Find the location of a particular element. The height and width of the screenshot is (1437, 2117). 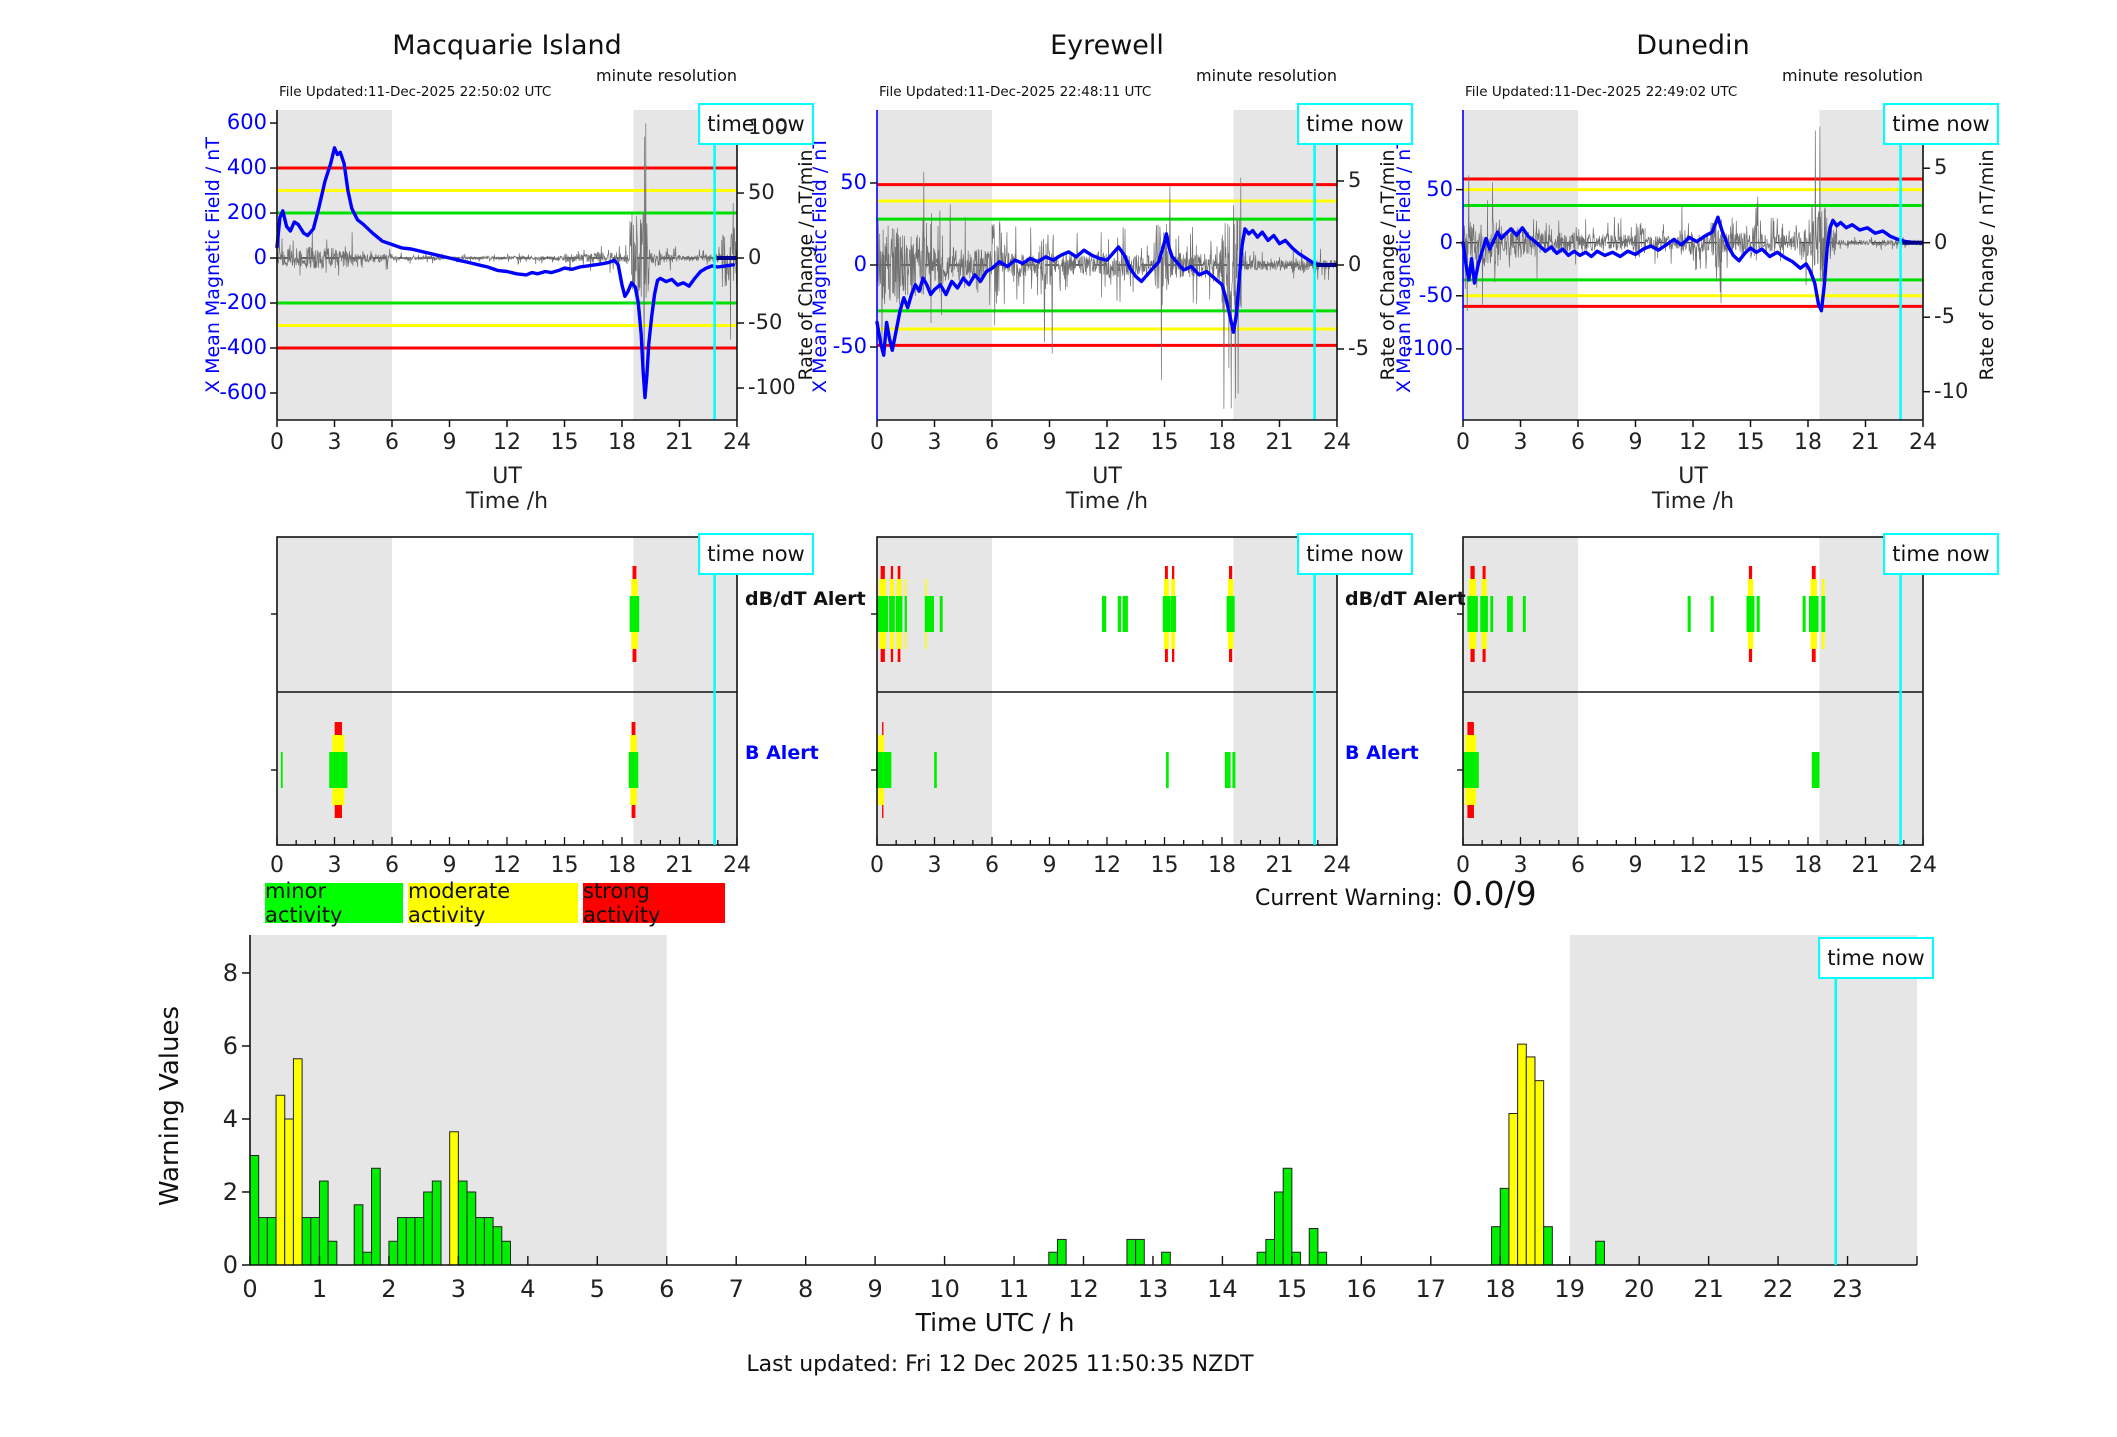

tick-label: 20 is located at coordinates (1639, 1289).